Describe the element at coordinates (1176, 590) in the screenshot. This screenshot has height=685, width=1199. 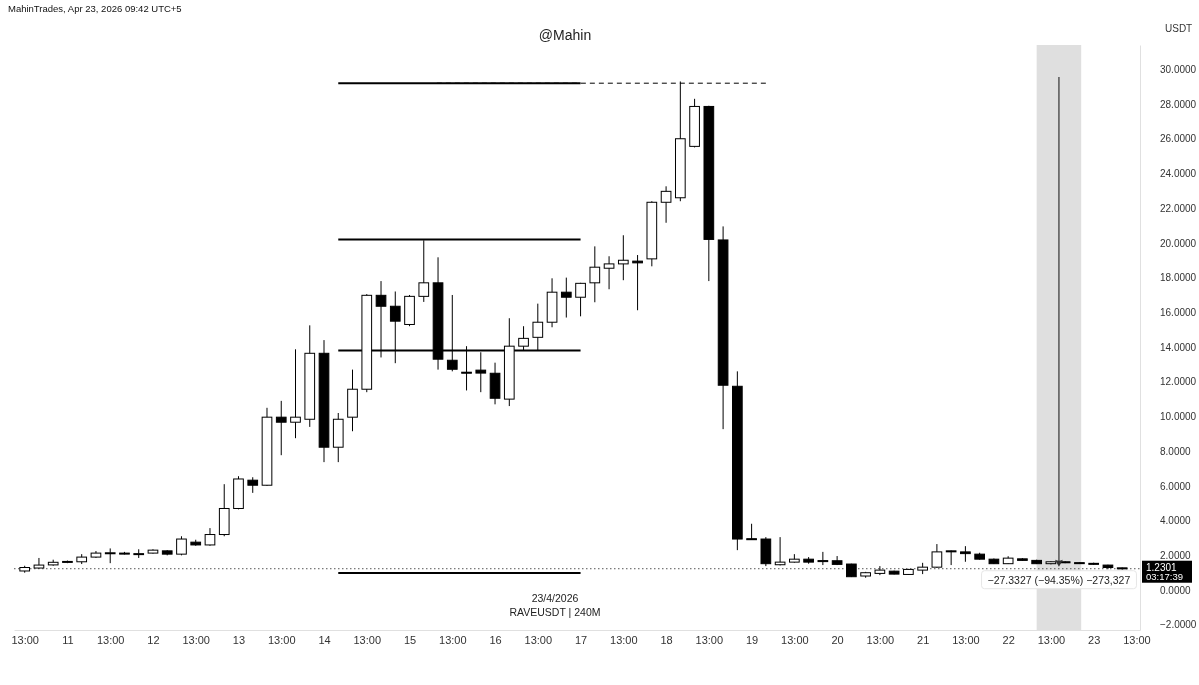
I see `y-tick-label: 0.0000` at that location.